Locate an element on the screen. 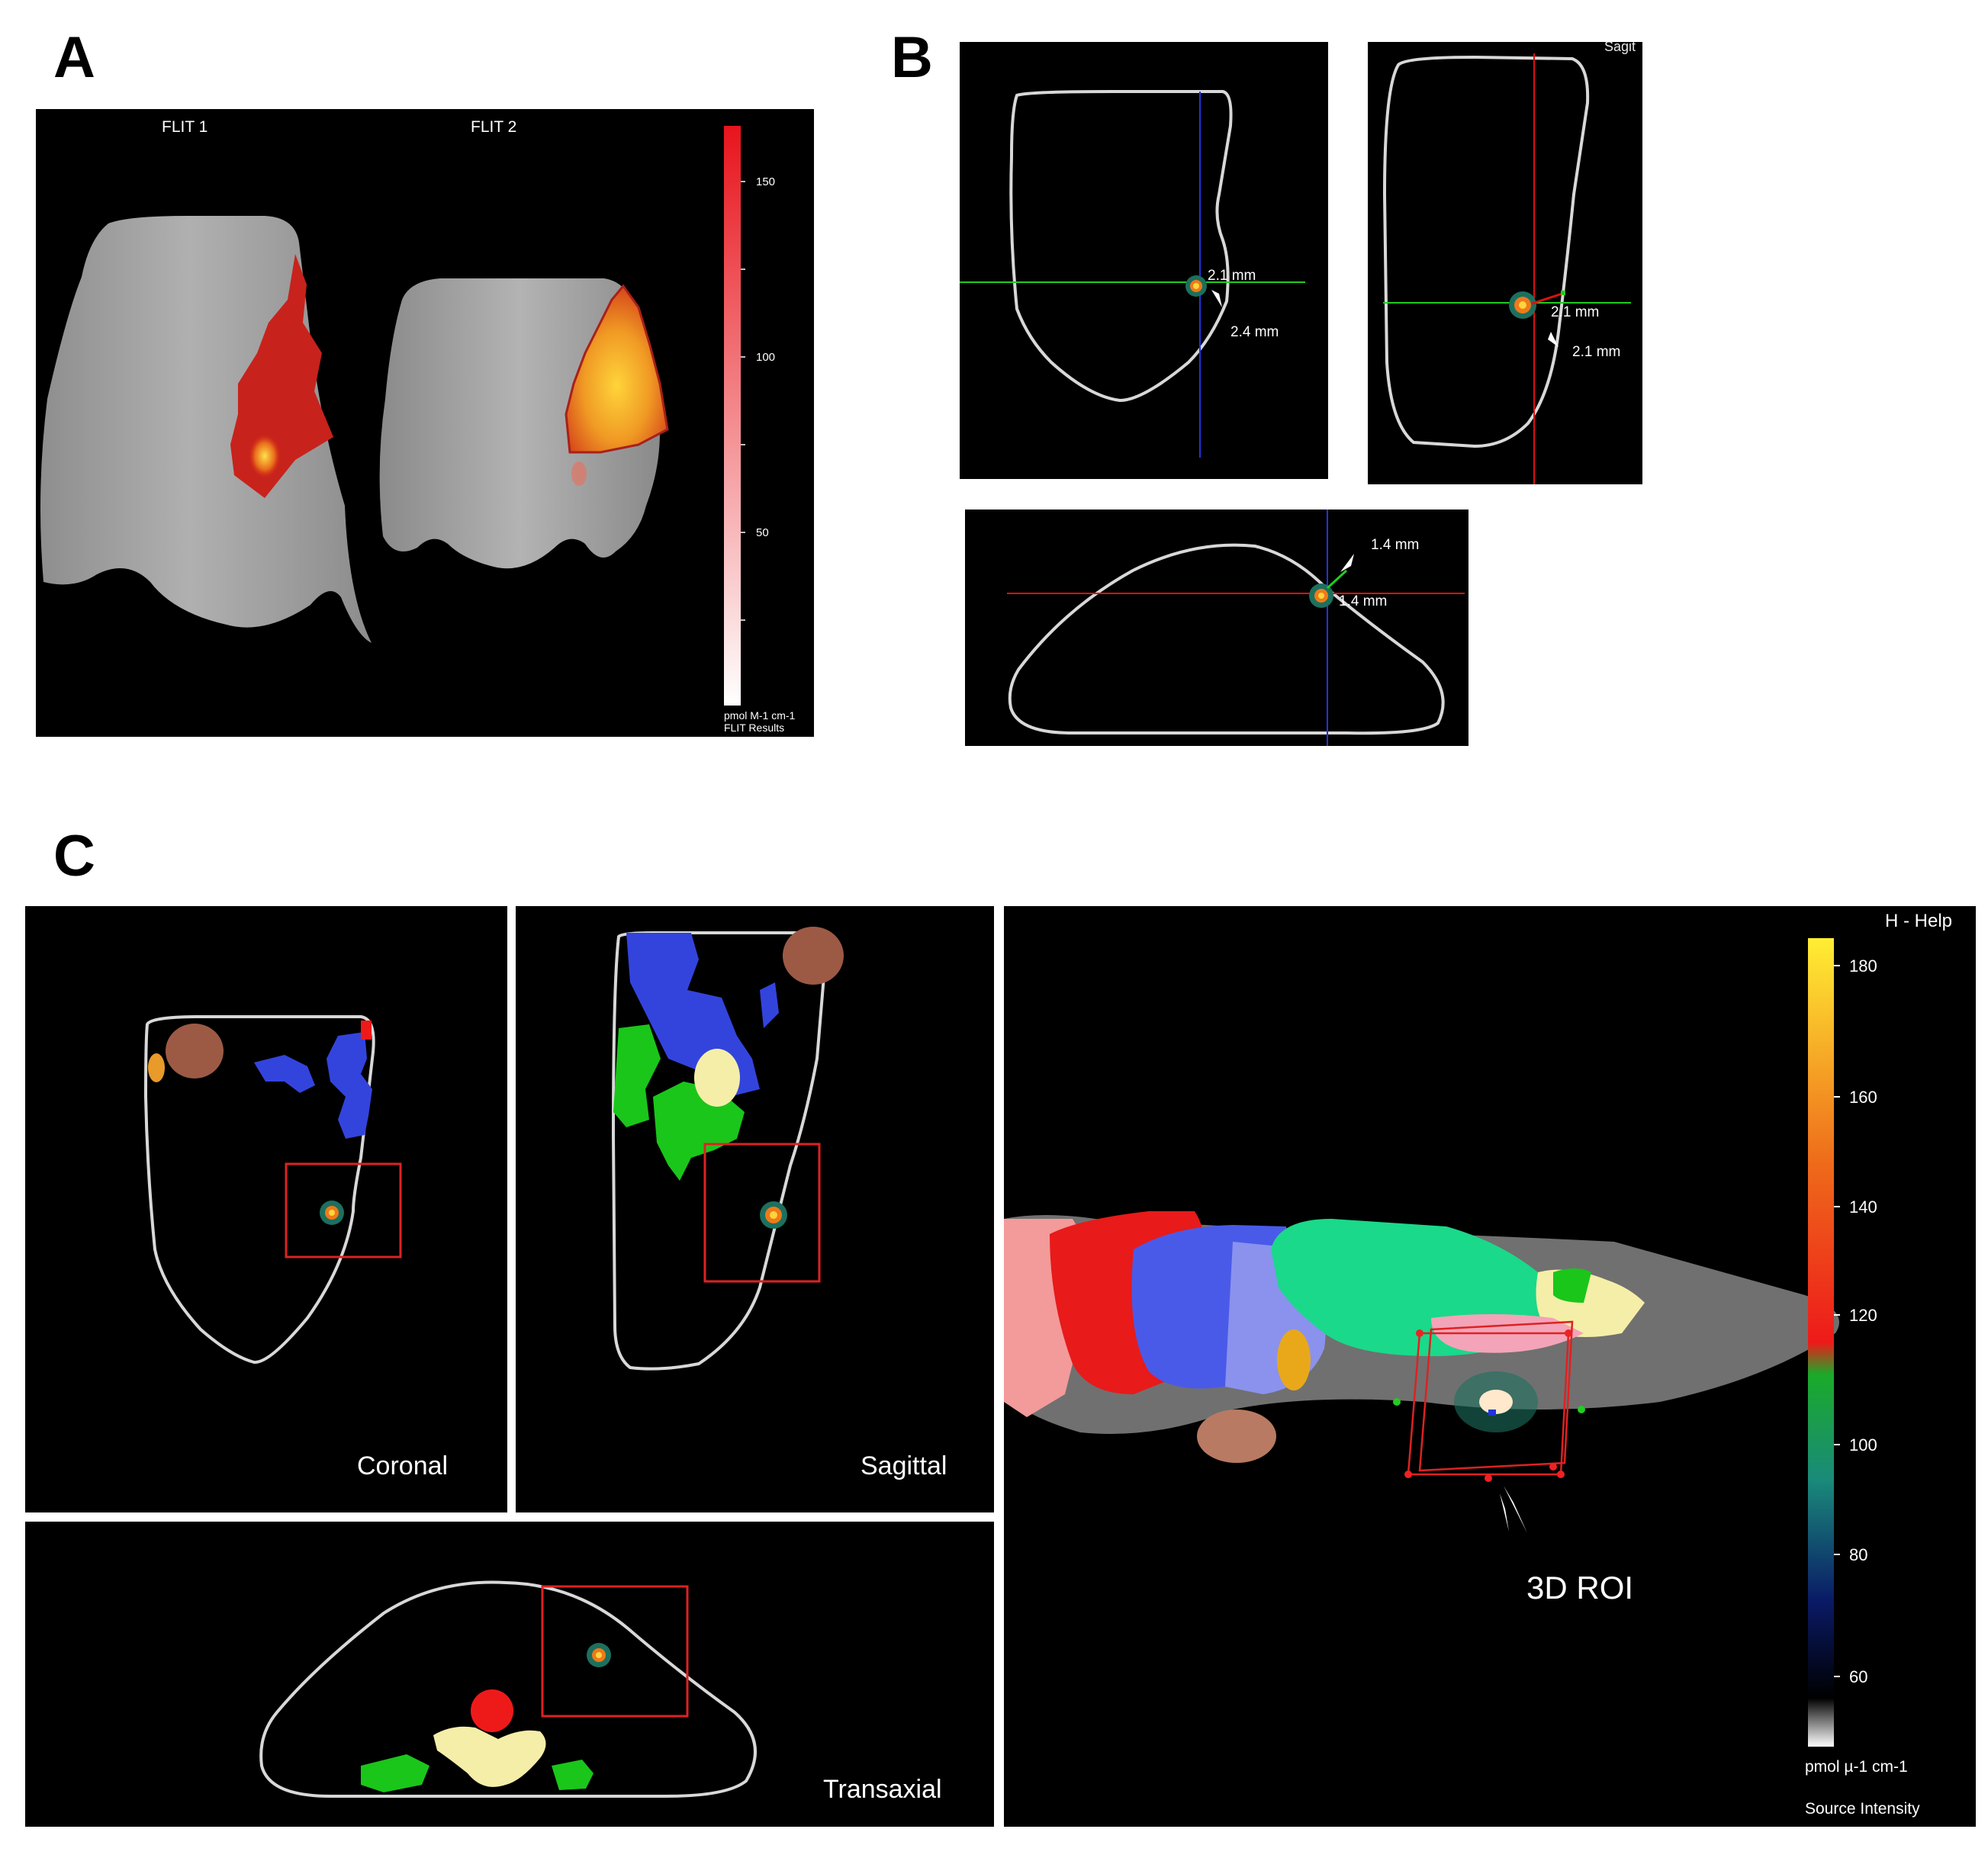 This screenshot has width=1988, height=1858. c-colorbar-tick-120: 120 is located at coordinates (1863, 1315).